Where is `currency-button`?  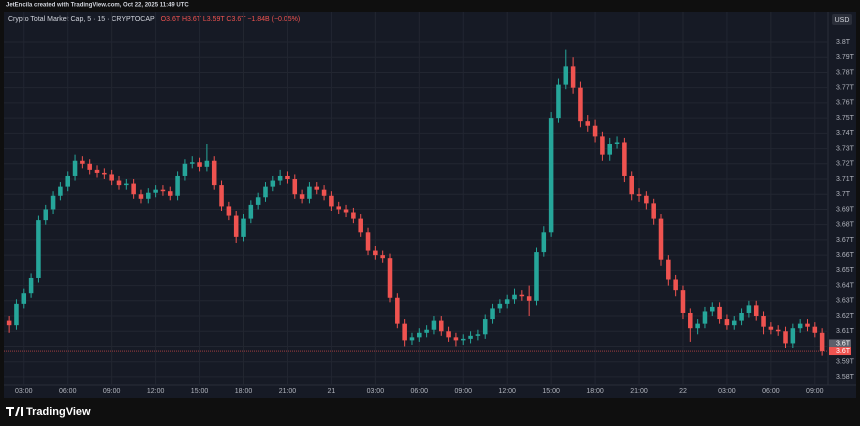
currency-button is located at coordinates (842, 19).